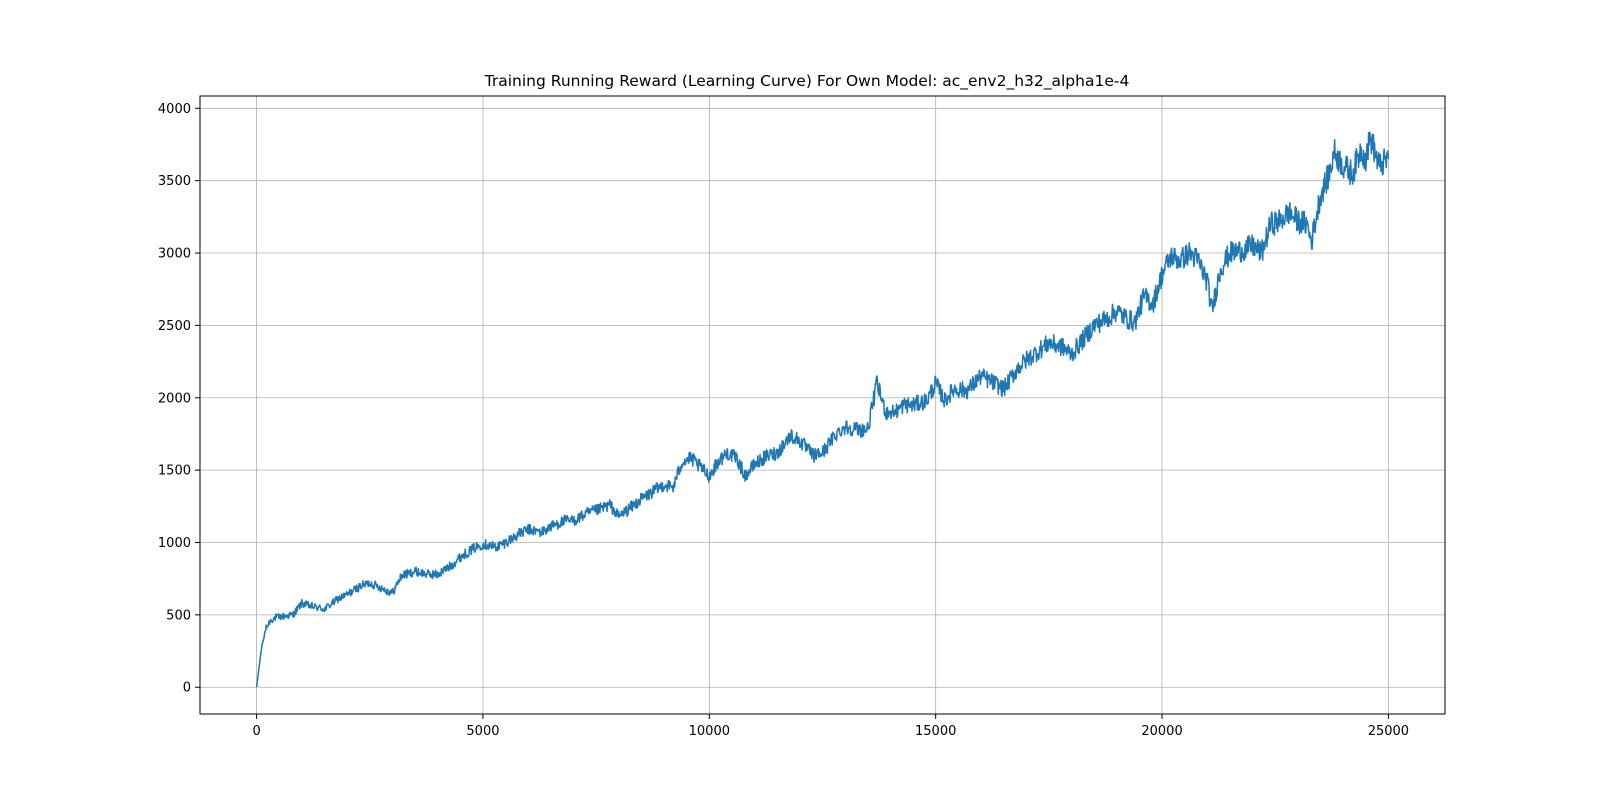 Image resolution: width=1600 pixels, height=800 pixels. What do you see at coordinates (256, 731) in the screenshot?
I see `x-tick-label: 0` at bounding box center [256, 731].